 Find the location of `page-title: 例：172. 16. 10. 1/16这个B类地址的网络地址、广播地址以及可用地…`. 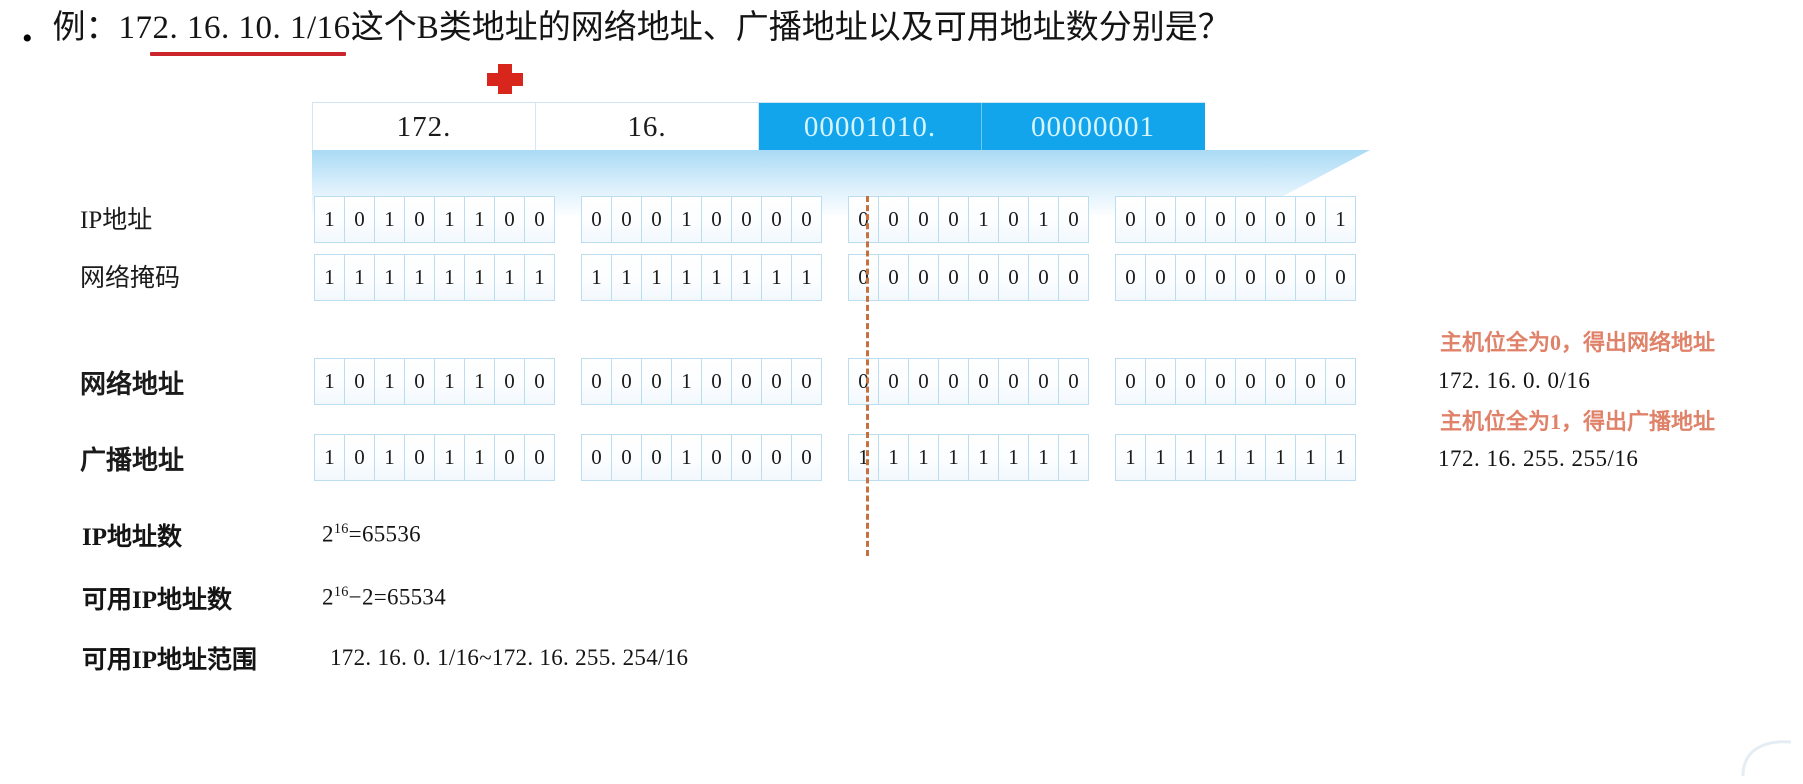

page-title: 例：172. 16. 10. 1/16这个B类地址的网络地址、广播地址以及可用地… is located at coordinates (642, 28).